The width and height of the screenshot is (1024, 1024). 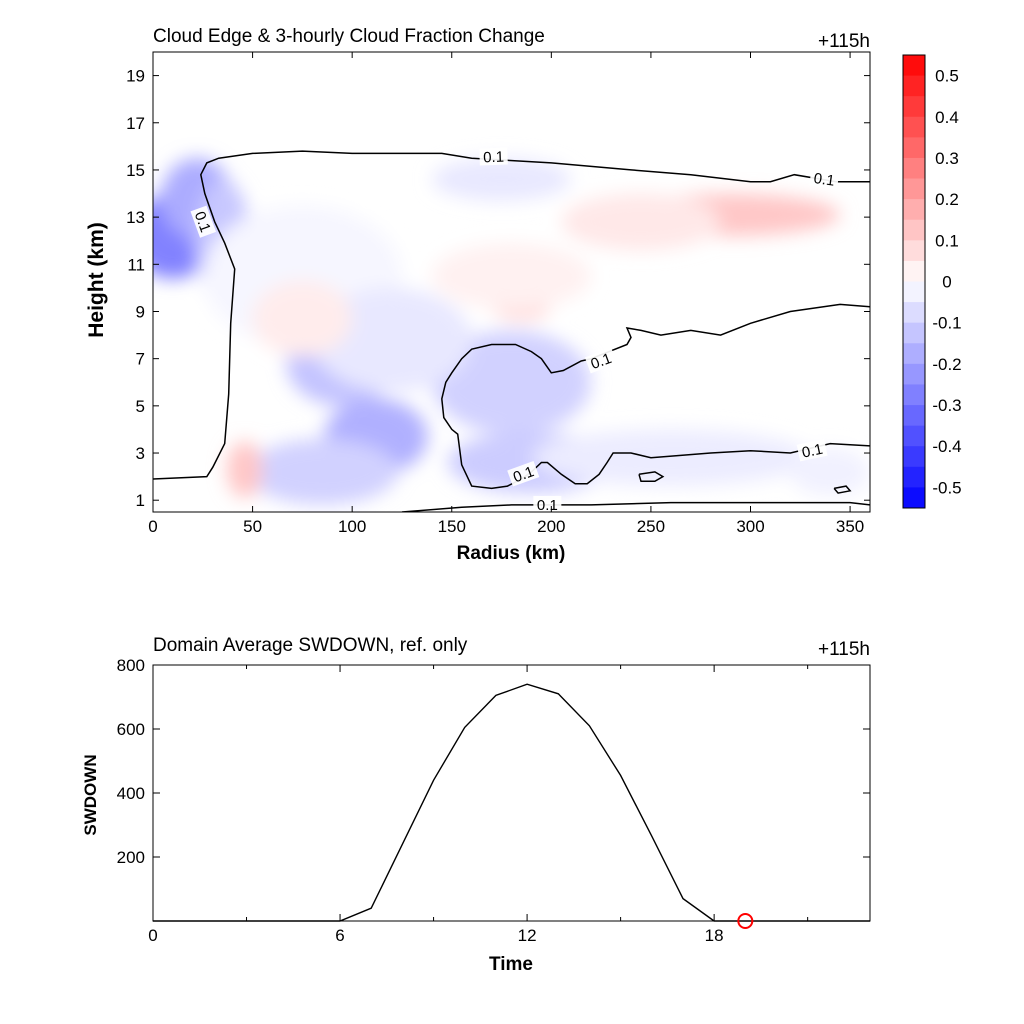 I want to click on colorbar-label: -0.4, so click(x=946, y=446).